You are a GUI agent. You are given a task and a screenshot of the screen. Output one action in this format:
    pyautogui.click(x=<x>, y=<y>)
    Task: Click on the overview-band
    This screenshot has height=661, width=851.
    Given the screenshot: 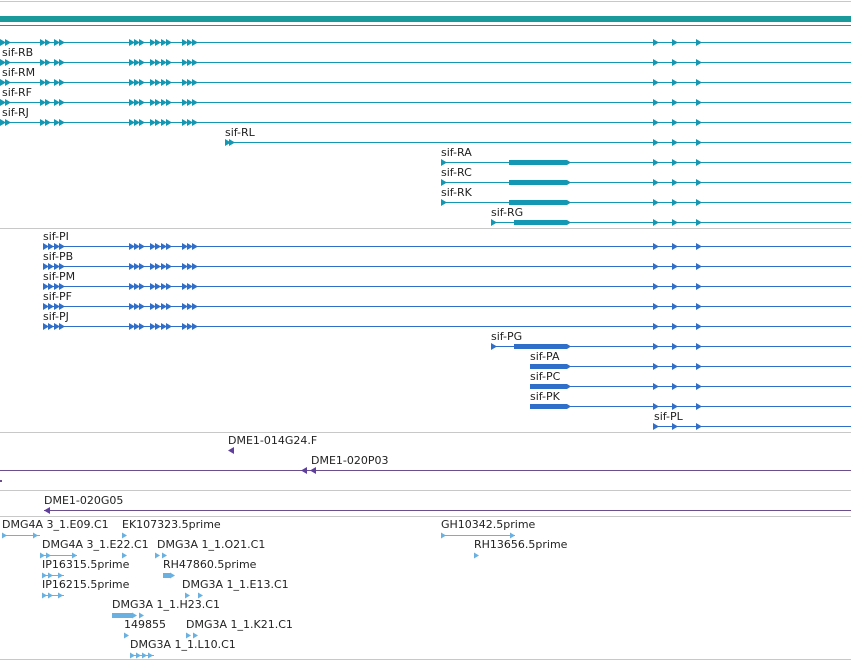 What is the action you would take?
    pyautogui.click(x=425, y=19)
    